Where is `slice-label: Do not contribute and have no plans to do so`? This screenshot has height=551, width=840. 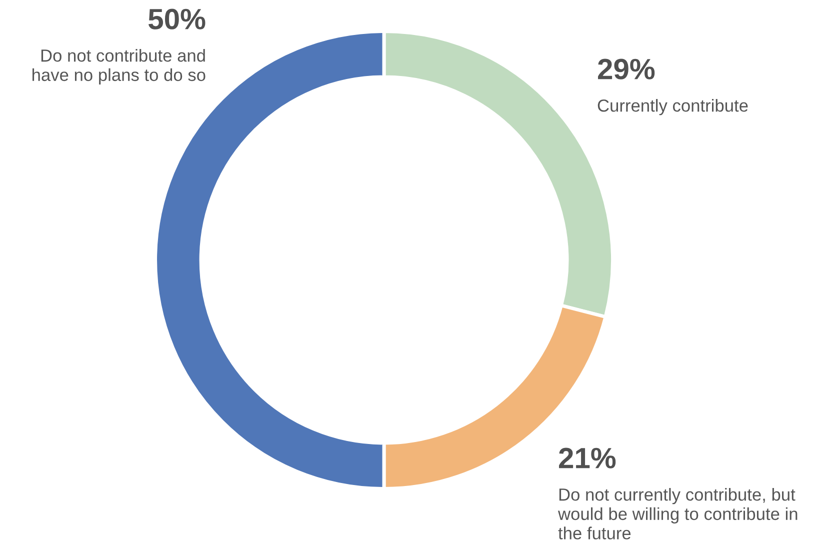
slice-label: Do not contribute and have no plans to do so is located at coordinates (119, 67).